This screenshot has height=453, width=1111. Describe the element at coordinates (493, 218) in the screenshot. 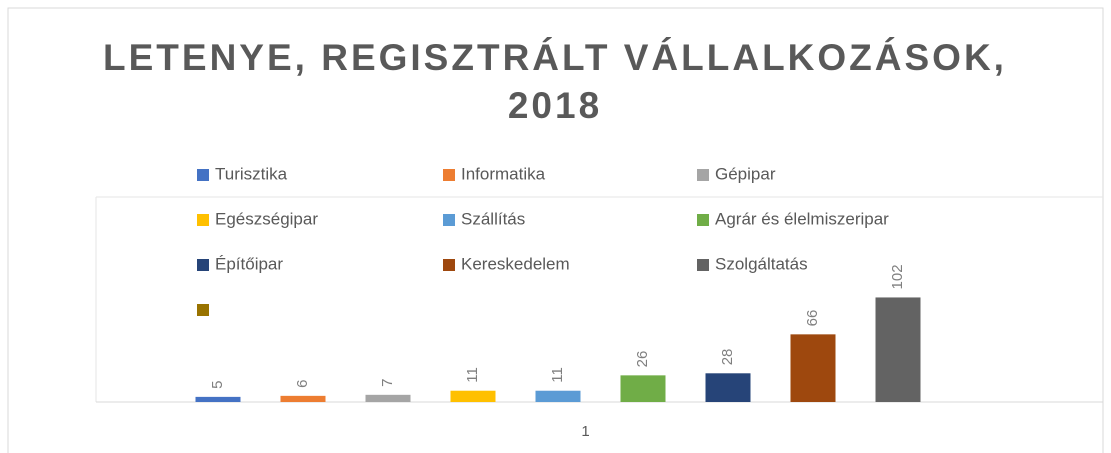

I see `legend-label: Szállítás` at that location.